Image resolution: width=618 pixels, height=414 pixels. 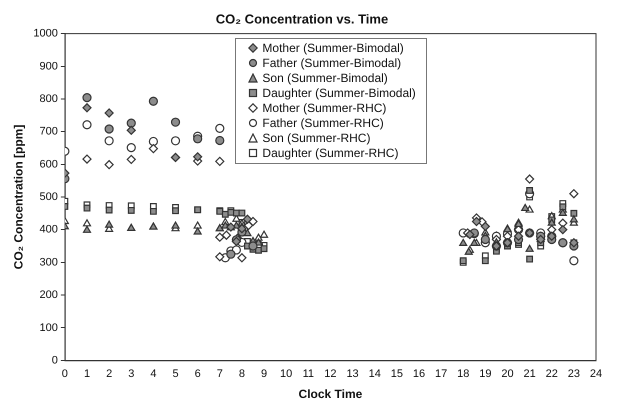 I want to click on legend-label: Father (Summer-Bimodal), so click(x=332, y=63).